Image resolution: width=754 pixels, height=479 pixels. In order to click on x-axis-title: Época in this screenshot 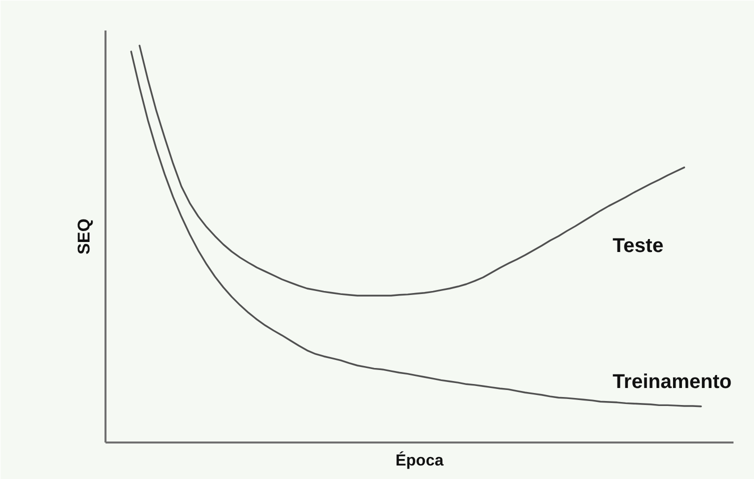, I will do `click(419, 460)`.